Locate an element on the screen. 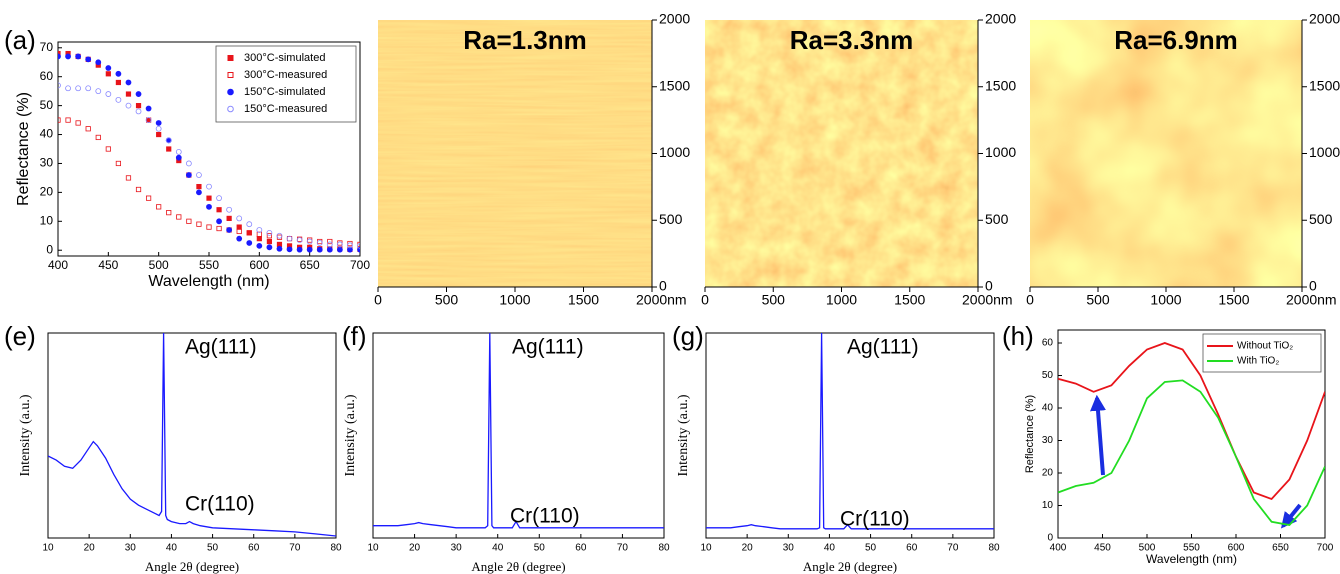 This screenshot has height=574, width=1340. legend-label: Without TiO₂ is located at coordinates (1265, 346).